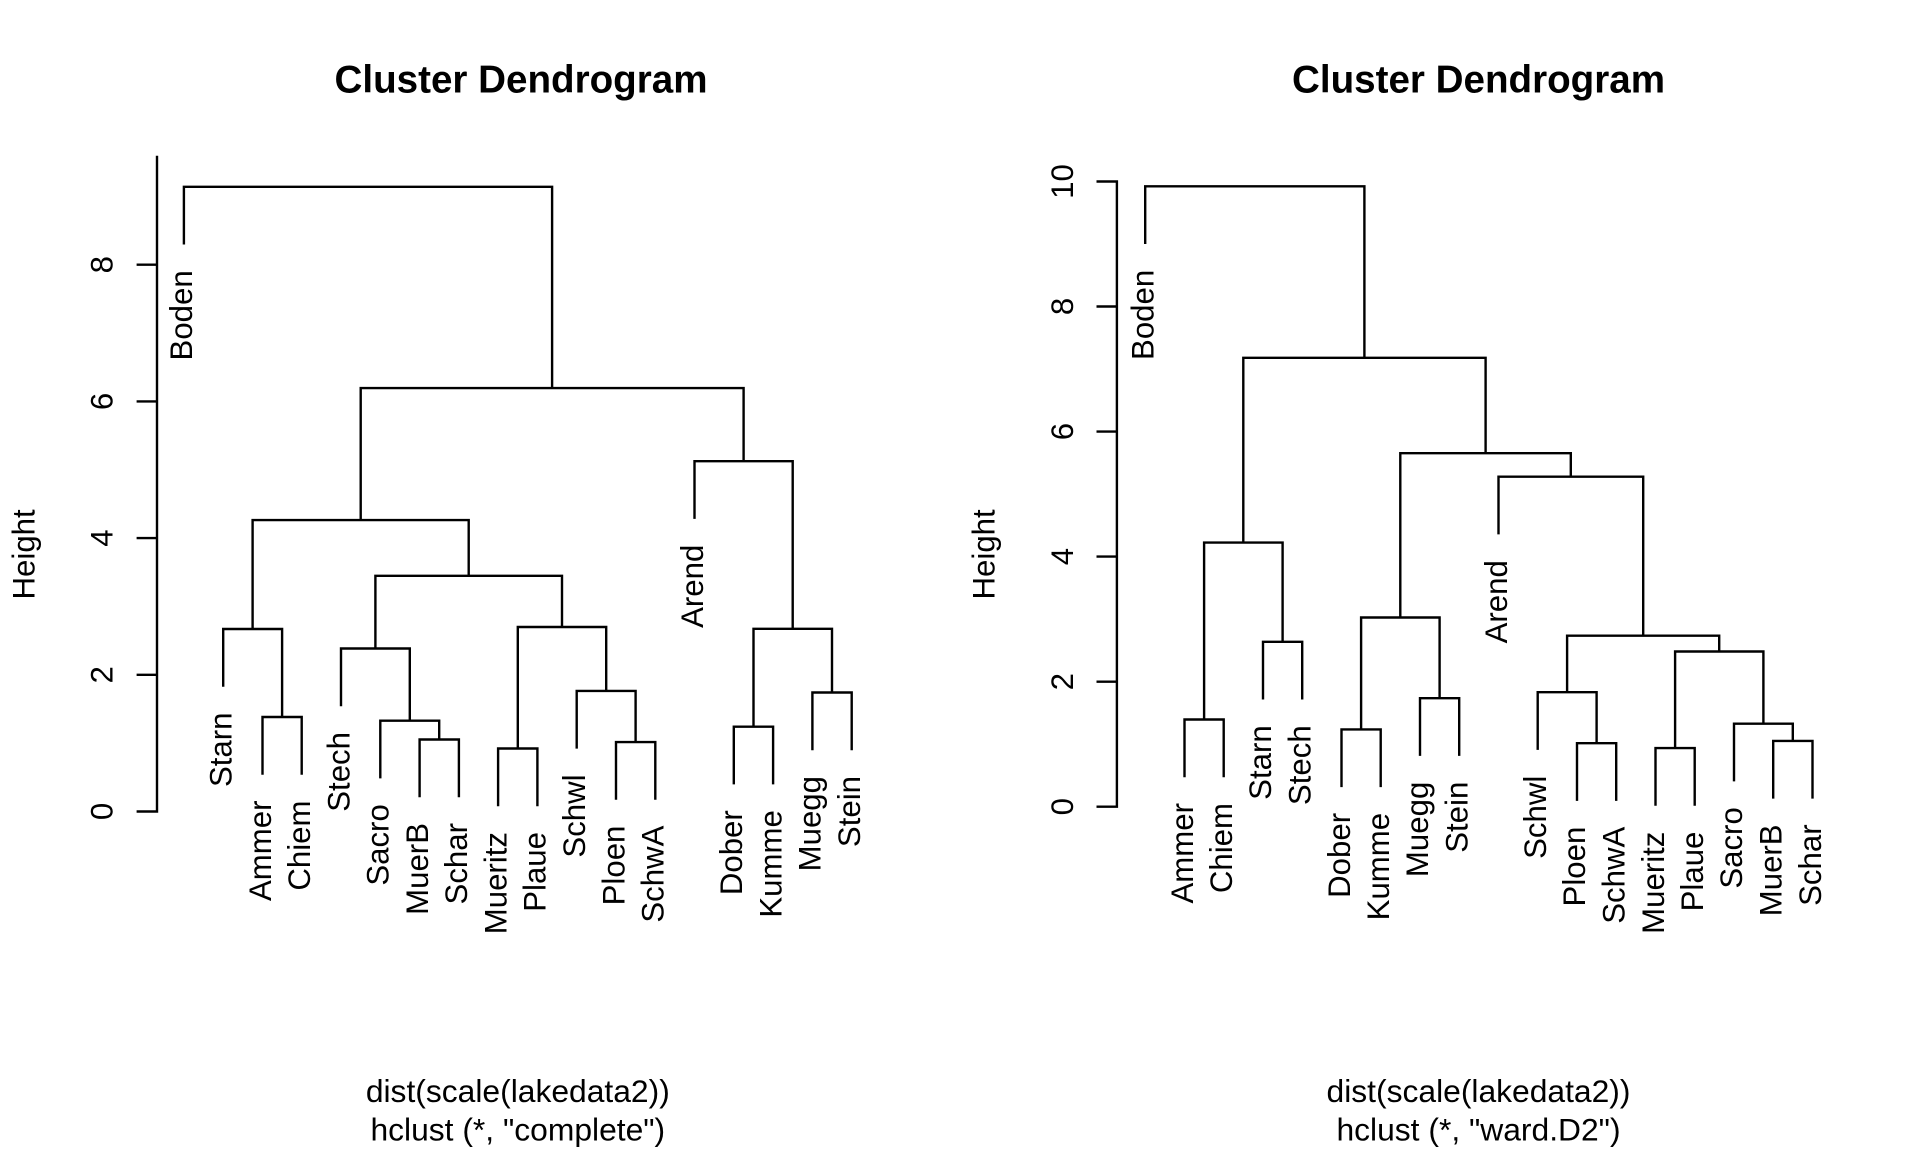 The width and height of the screenshot is (1920, 1157). What do you see at coordinates (517, 1129) in the screenshot?
I see `svg-text: hclust (*, "complete")` at bounding box center [517, 1129].